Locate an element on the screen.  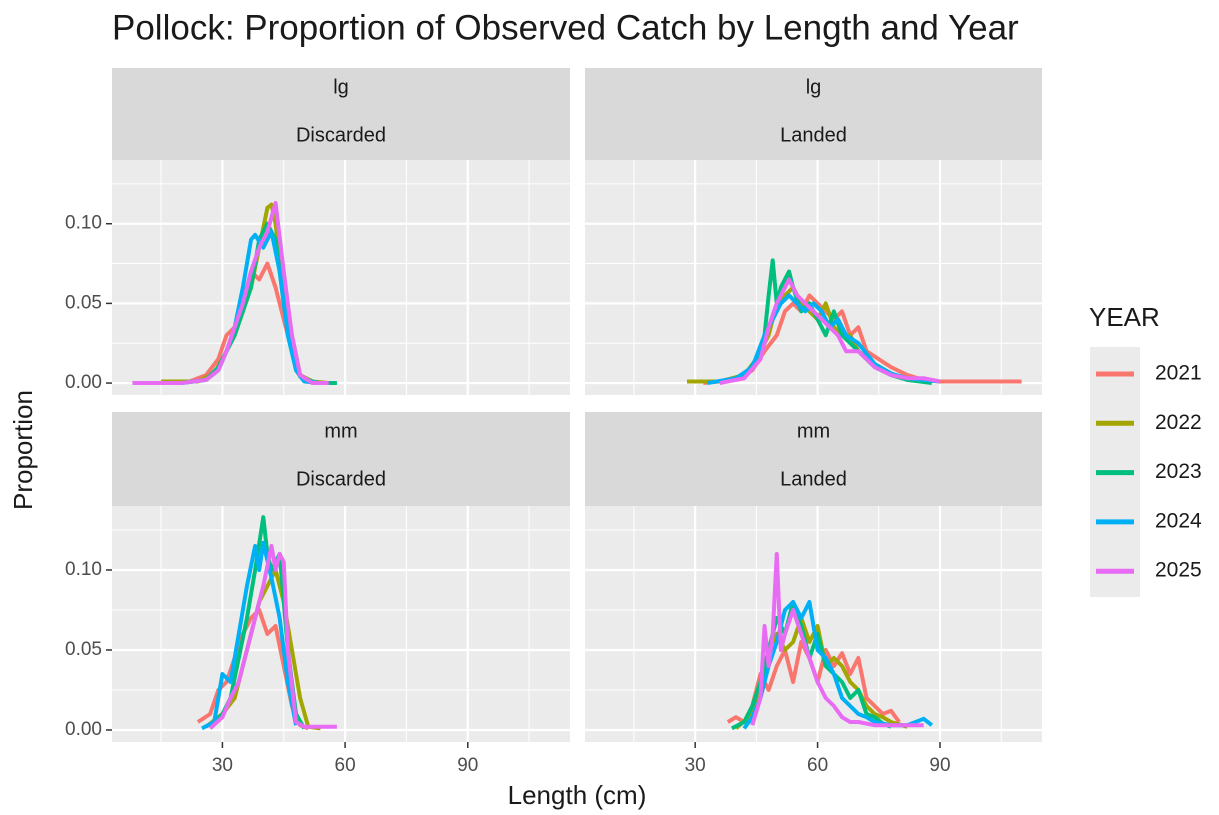
x-axis-label: Length (cm) is located at coordinates (577, 795).